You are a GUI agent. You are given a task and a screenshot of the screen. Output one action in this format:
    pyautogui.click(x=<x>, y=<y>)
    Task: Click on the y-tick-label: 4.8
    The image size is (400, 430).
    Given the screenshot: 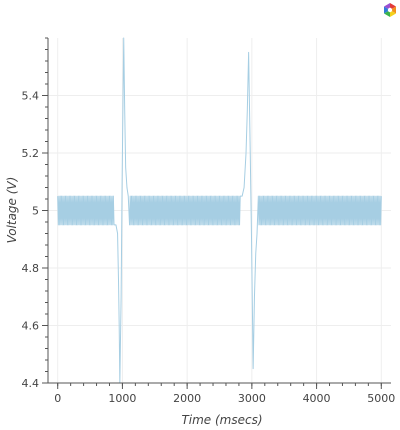 What is the action you would take?
    pyautogui.click(x=31, y=268)
    